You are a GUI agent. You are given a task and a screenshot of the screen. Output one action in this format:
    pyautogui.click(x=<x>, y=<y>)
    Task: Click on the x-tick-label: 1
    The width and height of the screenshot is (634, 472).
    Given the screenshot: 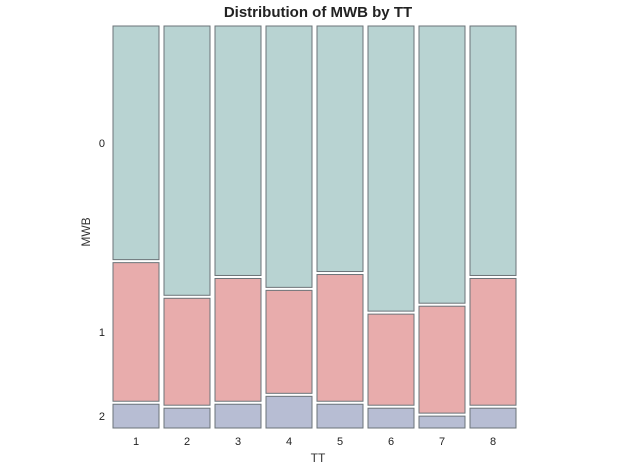 What is the action you would take?
    pyautogui.click(x=136, y=442)
    